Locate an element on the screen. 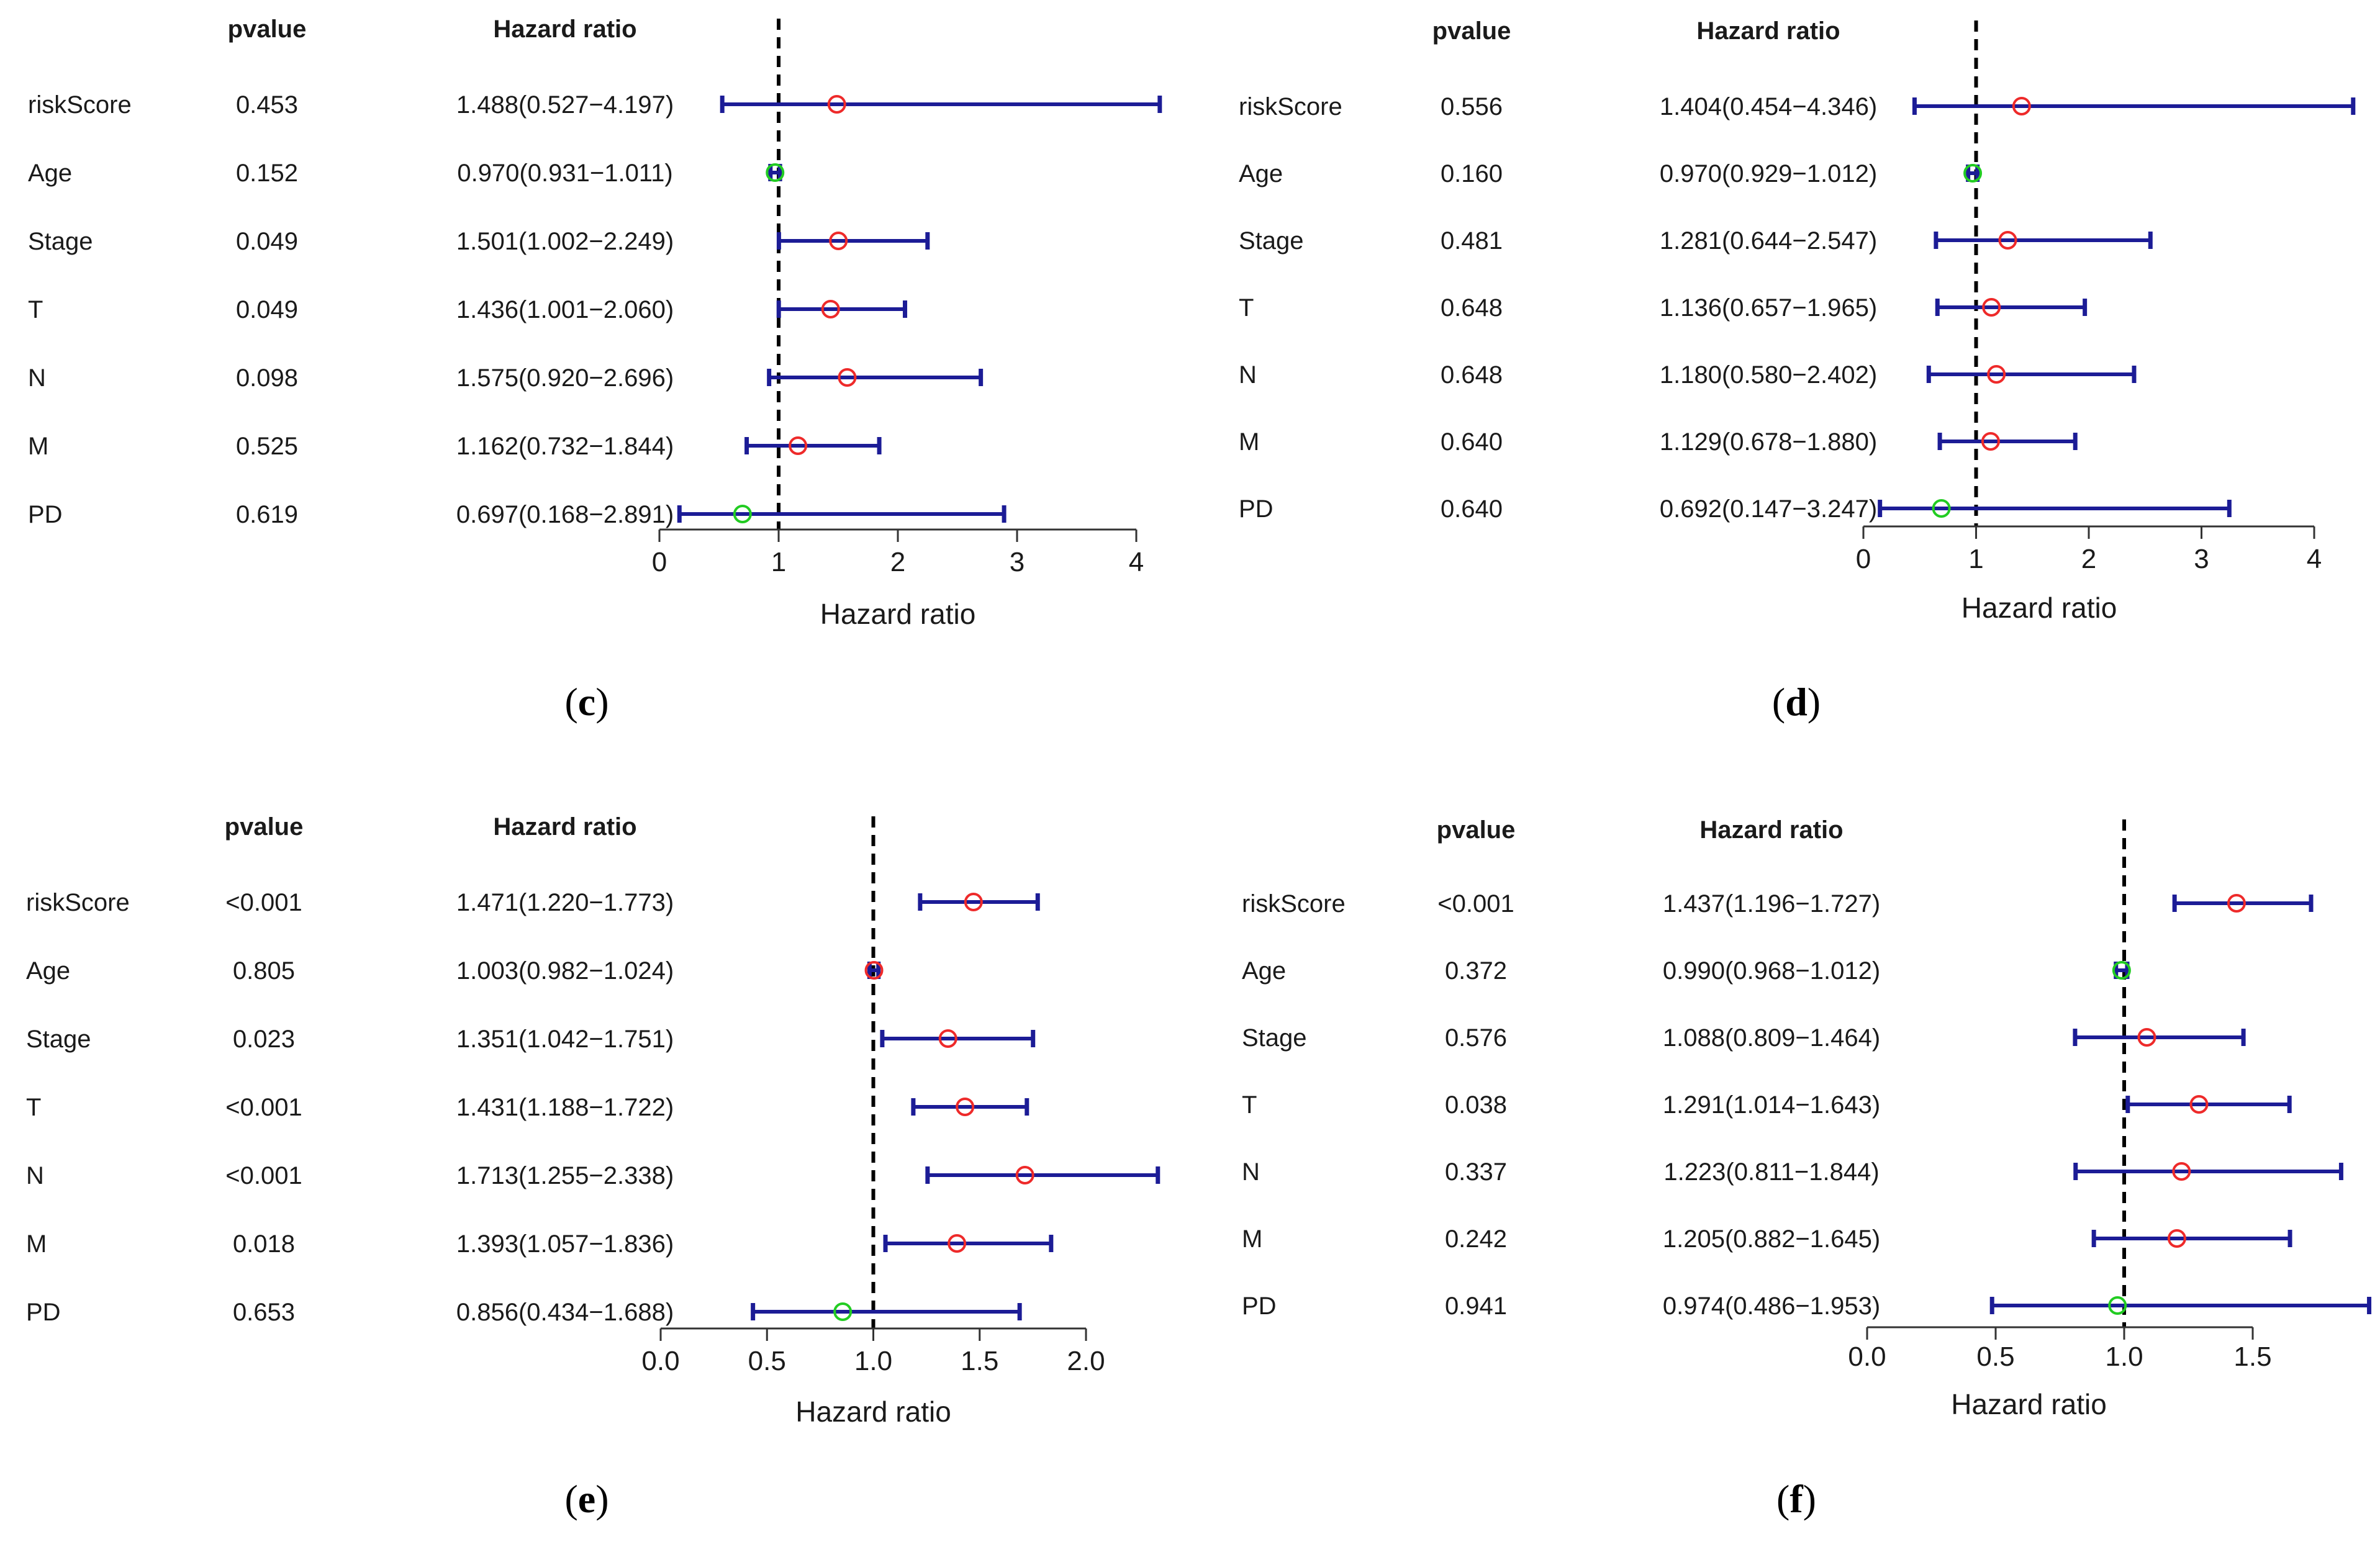  row-hazard-ratio-text: 0.697(0.168−2.891) is located at coordinates (565, 514).